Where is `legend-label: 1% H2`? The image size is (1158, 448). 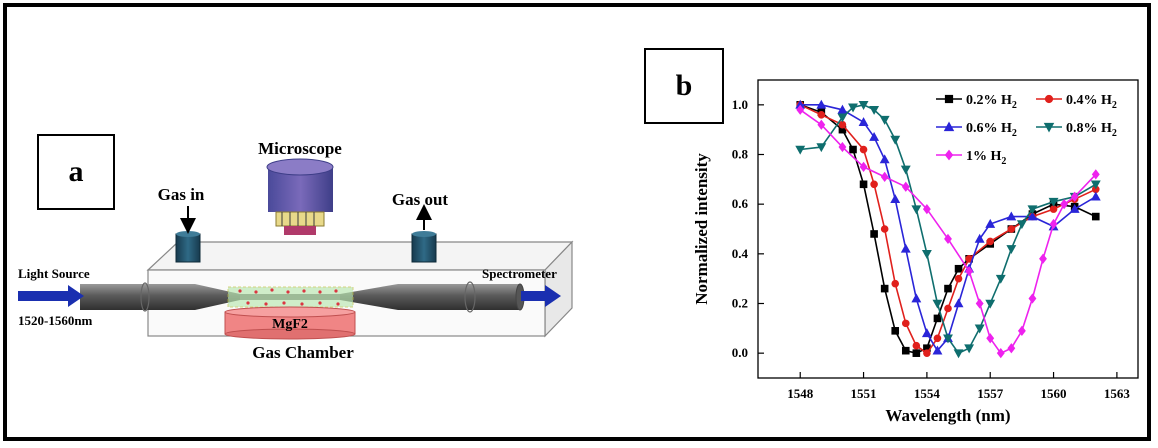 legend-label: 1% H2 is located at coordinates (986, 158).